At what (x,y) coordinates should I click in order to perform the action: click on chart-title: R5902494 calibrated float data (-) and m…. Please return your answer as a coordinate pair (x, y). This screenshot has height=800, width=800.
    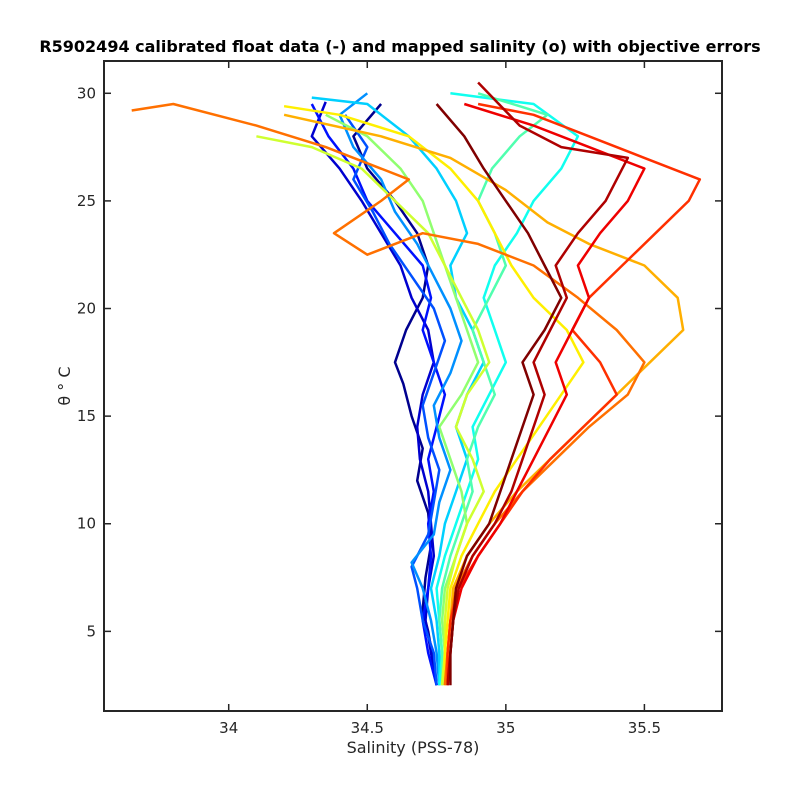
    Looking at the image, I should click on (399, 46).